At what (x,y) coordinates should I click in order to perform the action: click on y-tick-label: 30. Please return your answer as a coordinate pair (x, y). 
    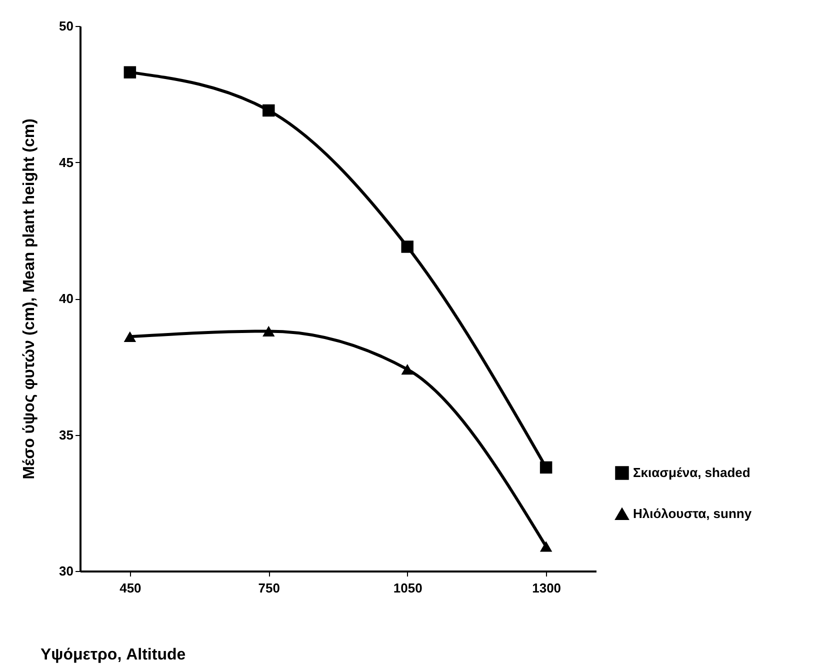
    Looking at the image, I should click on (66, 571).